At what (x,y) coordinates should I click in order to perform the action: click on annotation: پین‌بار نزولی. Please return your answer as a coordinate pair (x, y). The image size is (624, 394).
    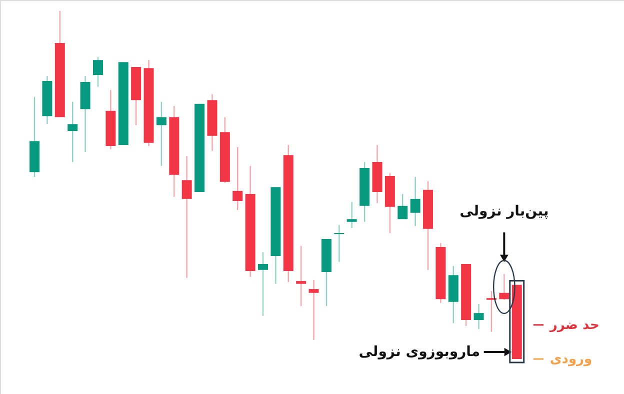
    Looking at the image, I should click on (504, 211).